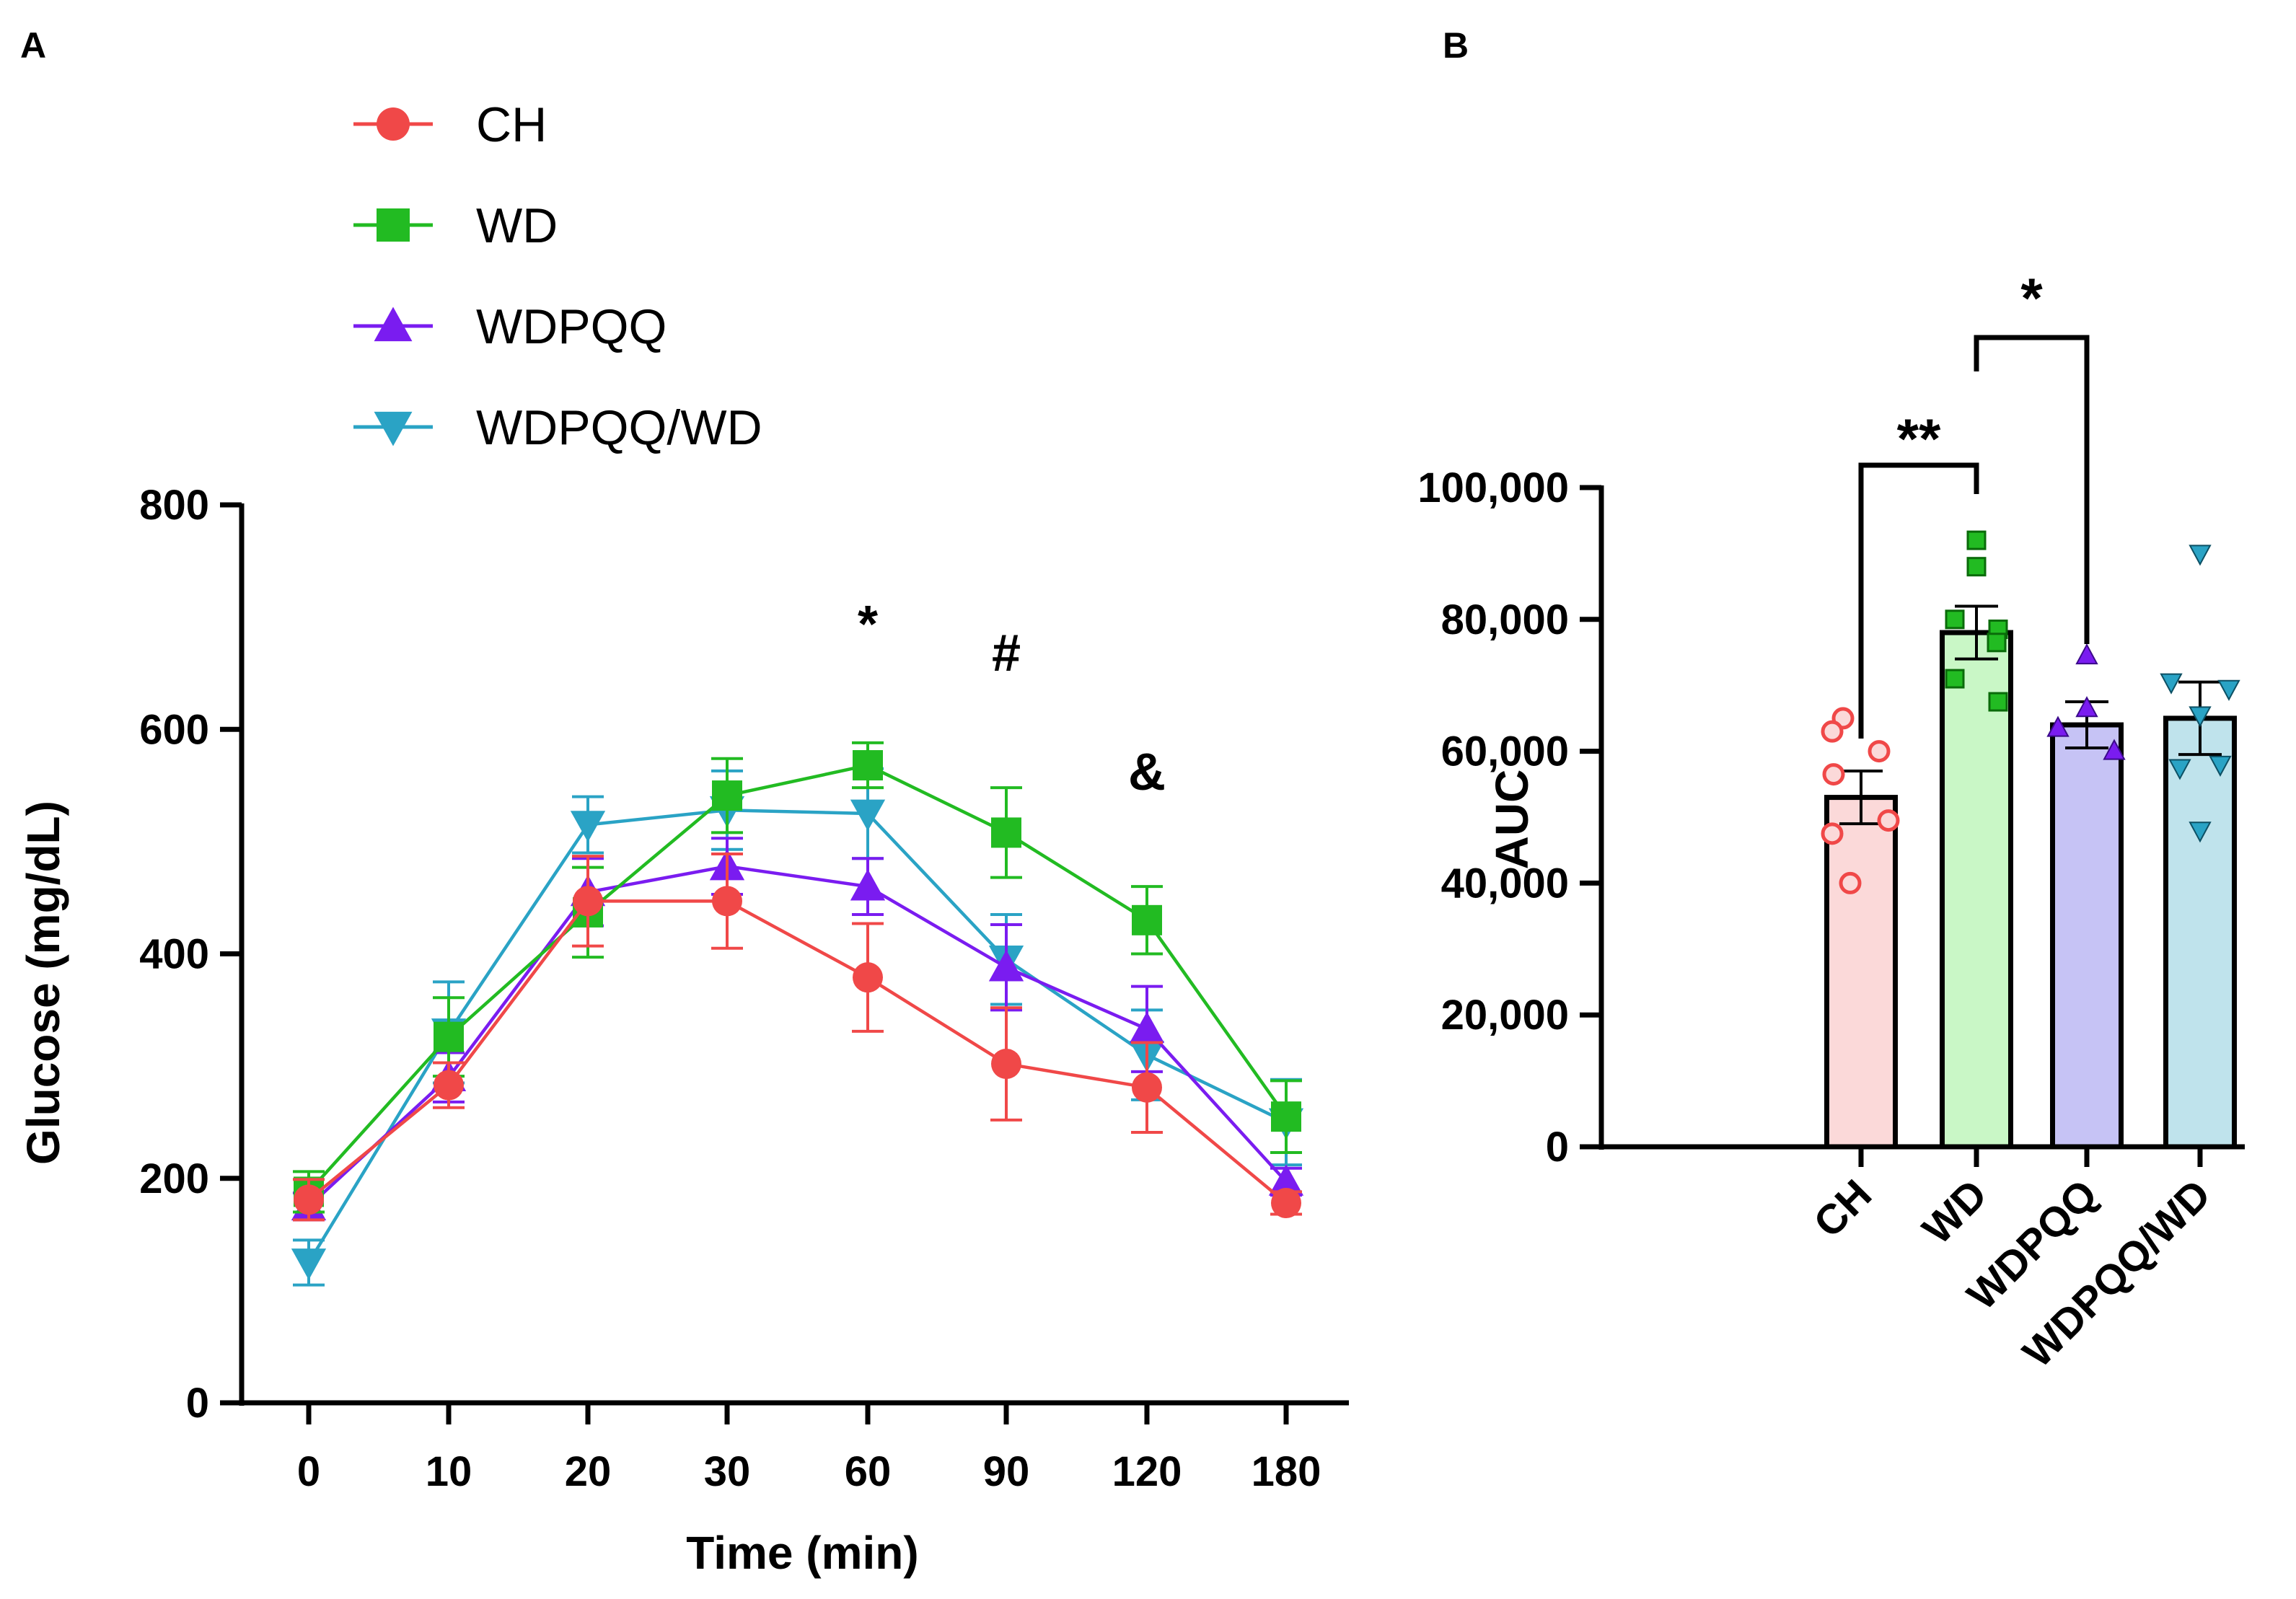 The width and height of the screenshot is (2296, 1599). I want to click on y-tick-label: 80,000, so click(1505, 619).